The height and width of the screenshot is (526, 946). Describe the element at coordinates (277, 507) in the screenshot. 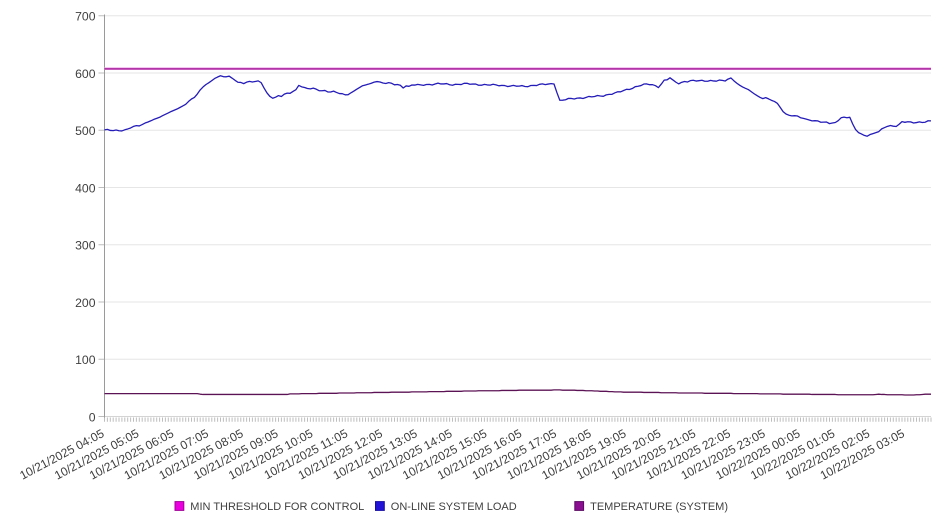

I see `svg-text: MIN THRESHOLD FOR CONTROL` at that location.